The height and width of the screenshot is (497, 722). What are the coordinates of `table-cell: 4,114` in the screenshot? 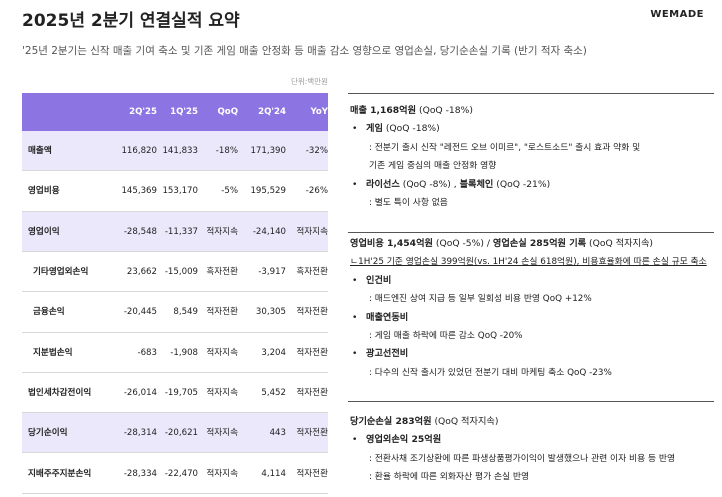 It's located at (273, 473).